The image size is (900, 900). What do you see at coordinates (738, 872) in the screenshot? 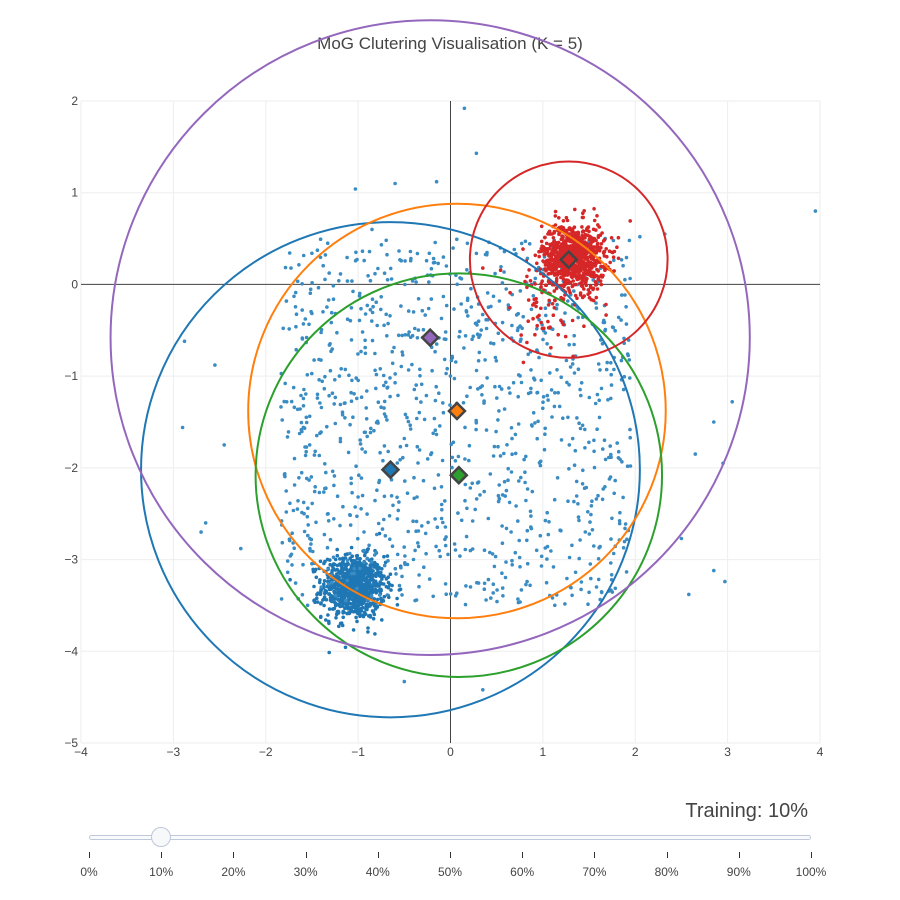
I see `slider-step-label: 90%` at bounding box center [738, 872].